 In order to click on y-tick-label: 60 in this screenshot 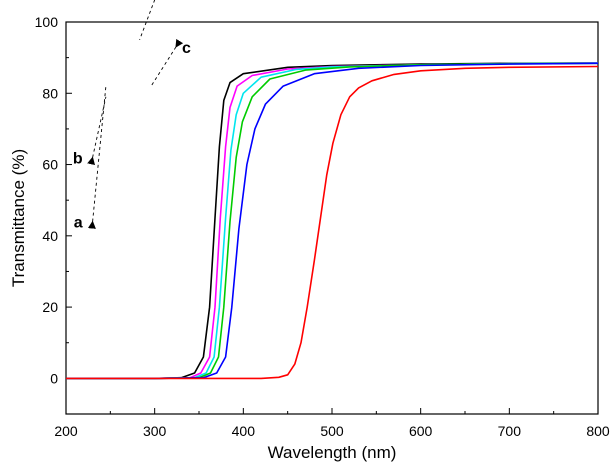, I will do `click(50, 165)`.